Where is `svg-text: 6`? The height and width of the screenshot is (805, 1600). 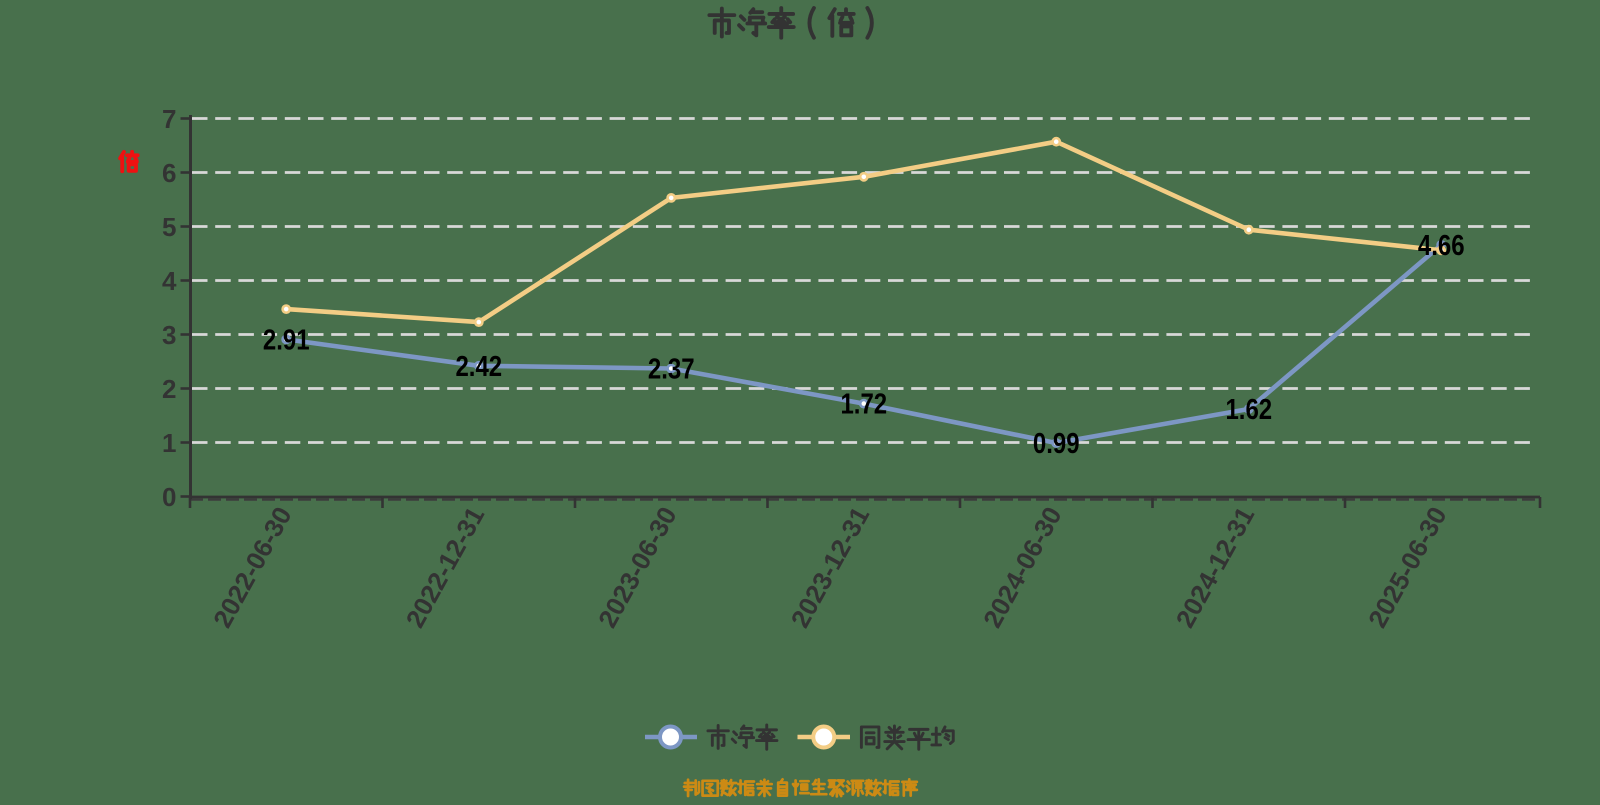
svg-text: 6 is located at coordinates (169, 173).